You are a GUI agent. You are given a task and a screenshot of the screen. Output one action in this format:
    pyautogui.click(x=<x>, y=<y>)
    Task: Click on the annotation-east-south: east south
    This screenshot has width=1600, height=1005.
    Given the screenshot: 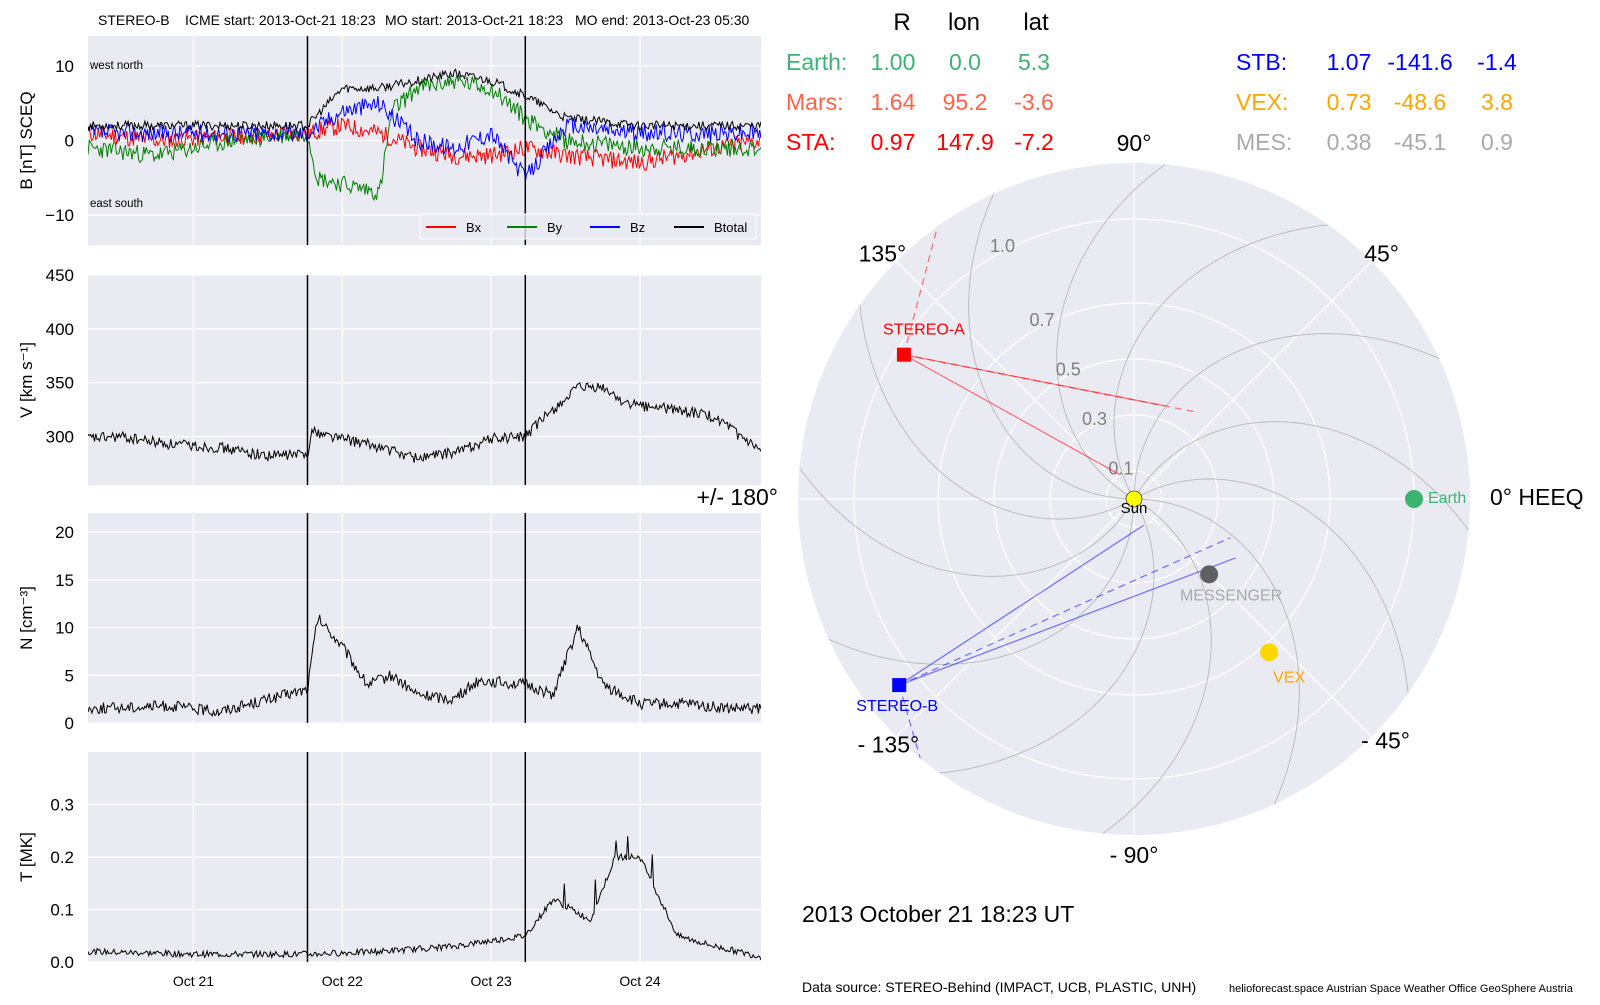 What is the action you would take?
    pyautogui.click(x=116, y=204)
    